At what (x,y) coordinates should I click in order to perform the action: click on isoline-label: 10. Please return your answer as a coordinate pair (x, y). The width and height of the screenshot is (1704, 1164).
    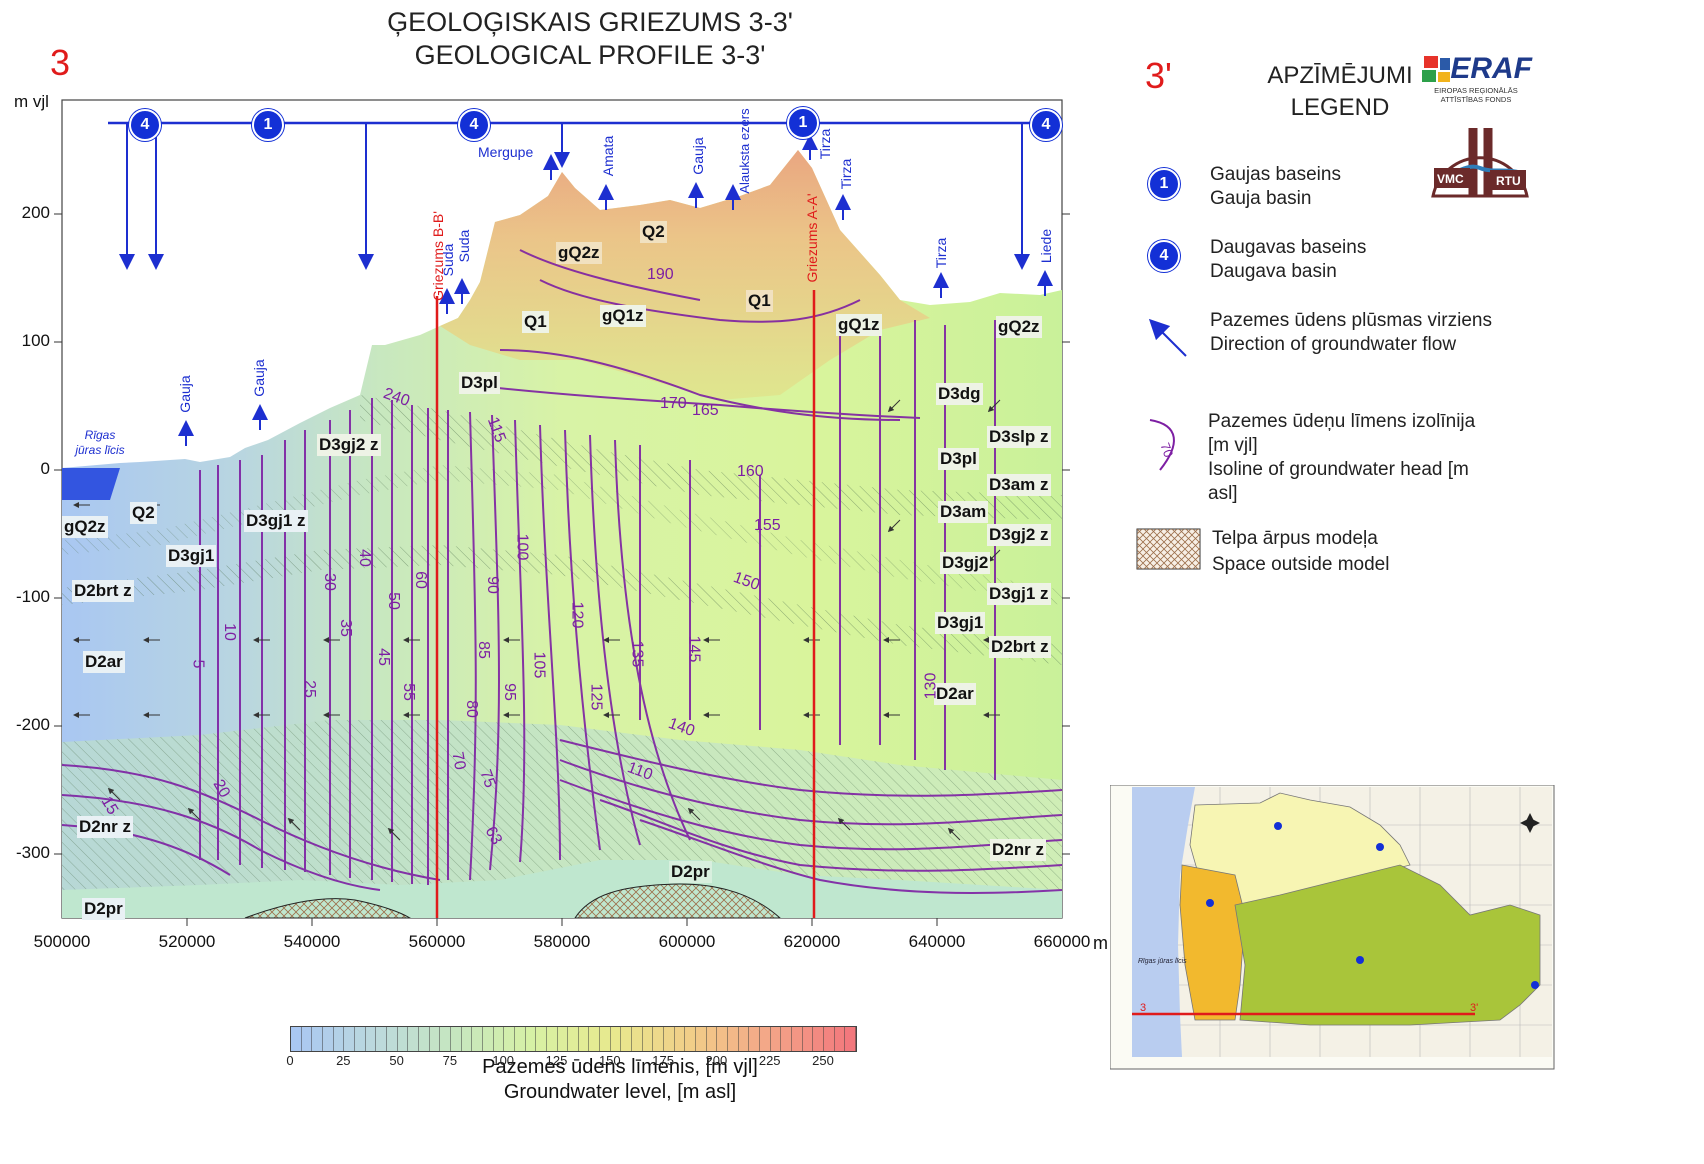
    Looking at the image, I should click on (229, 632).